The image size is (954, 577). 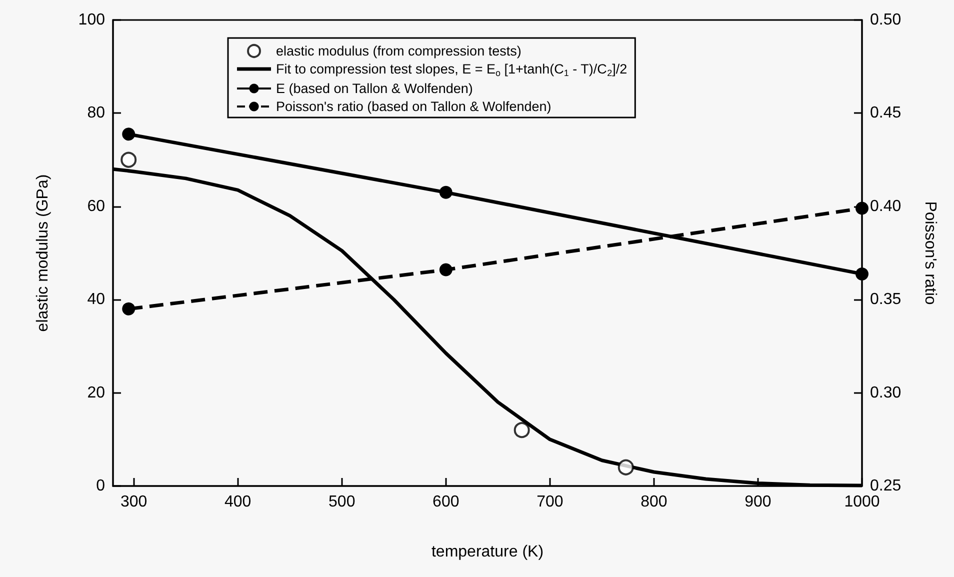 What do you see at coordinates (96, 113) in the screenshot?
I see `y-tick-label: 80` at bounding box center [96, 113].